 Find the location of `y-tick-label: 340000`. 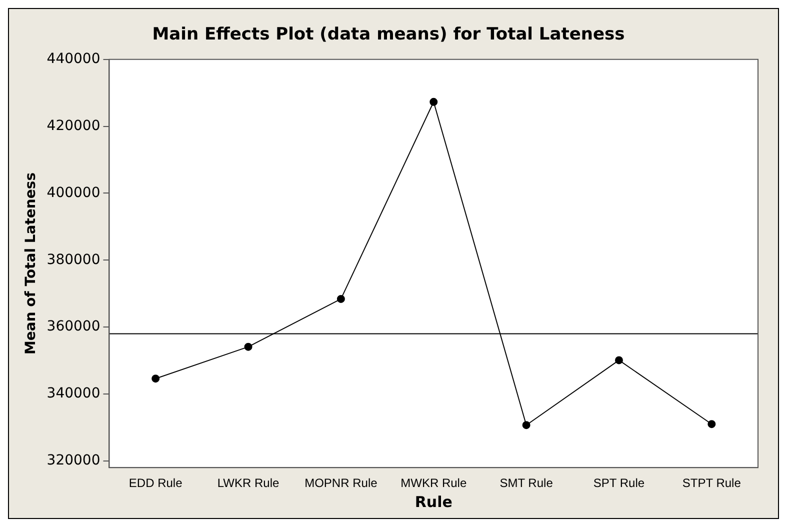

y-tick-label: 340000 is located at coordinates (73, 394).